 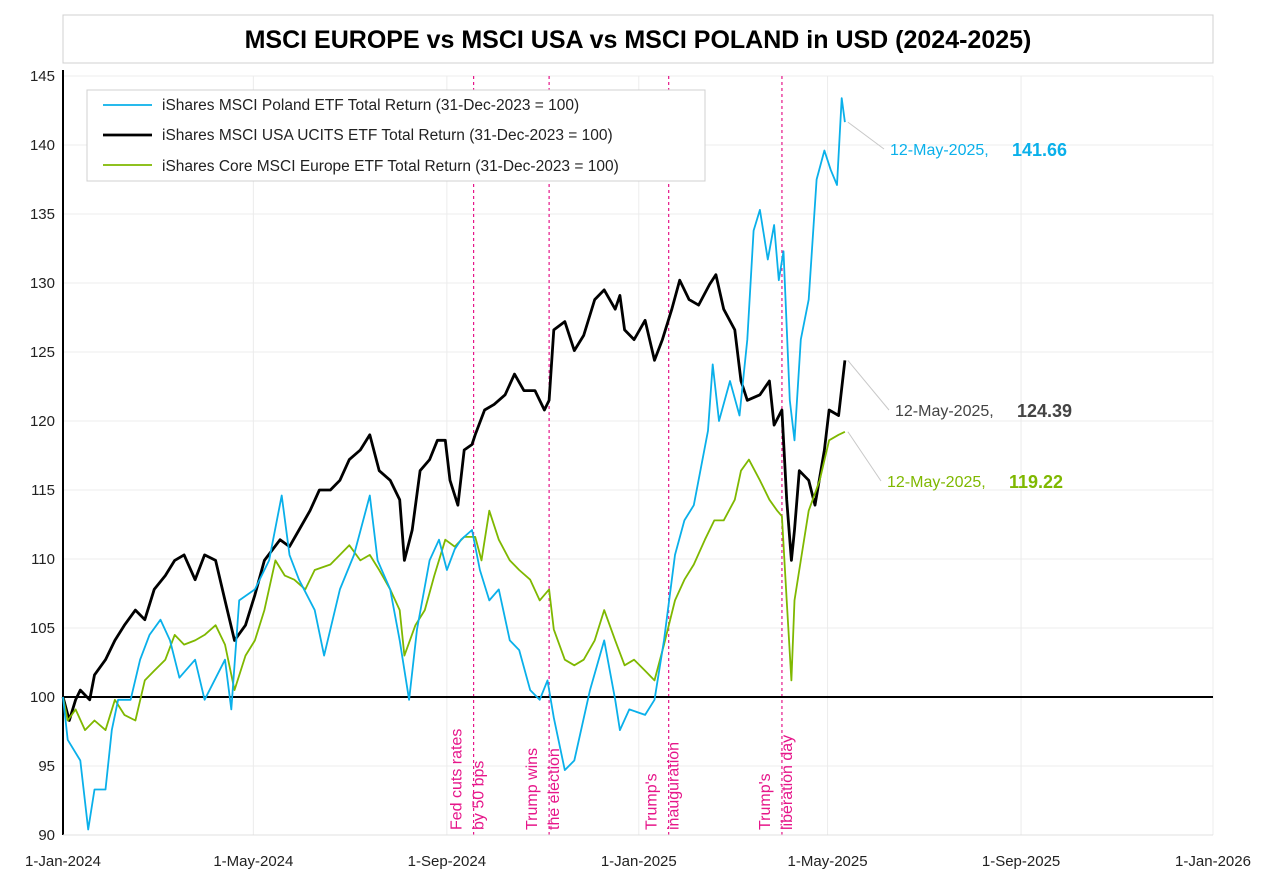 I want to click on end-label-value: 141.66, so click(x=1039, y=150).